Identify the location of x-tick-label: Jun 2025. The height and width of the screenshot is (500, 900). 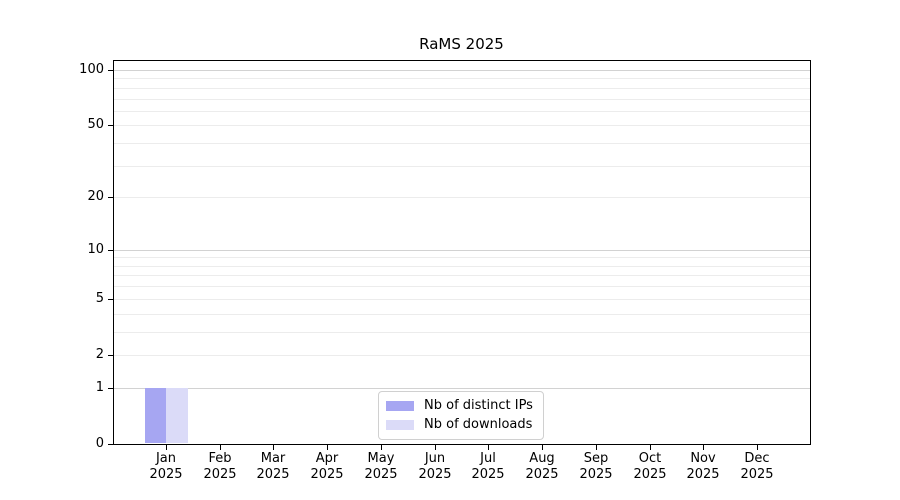
(435, 466).